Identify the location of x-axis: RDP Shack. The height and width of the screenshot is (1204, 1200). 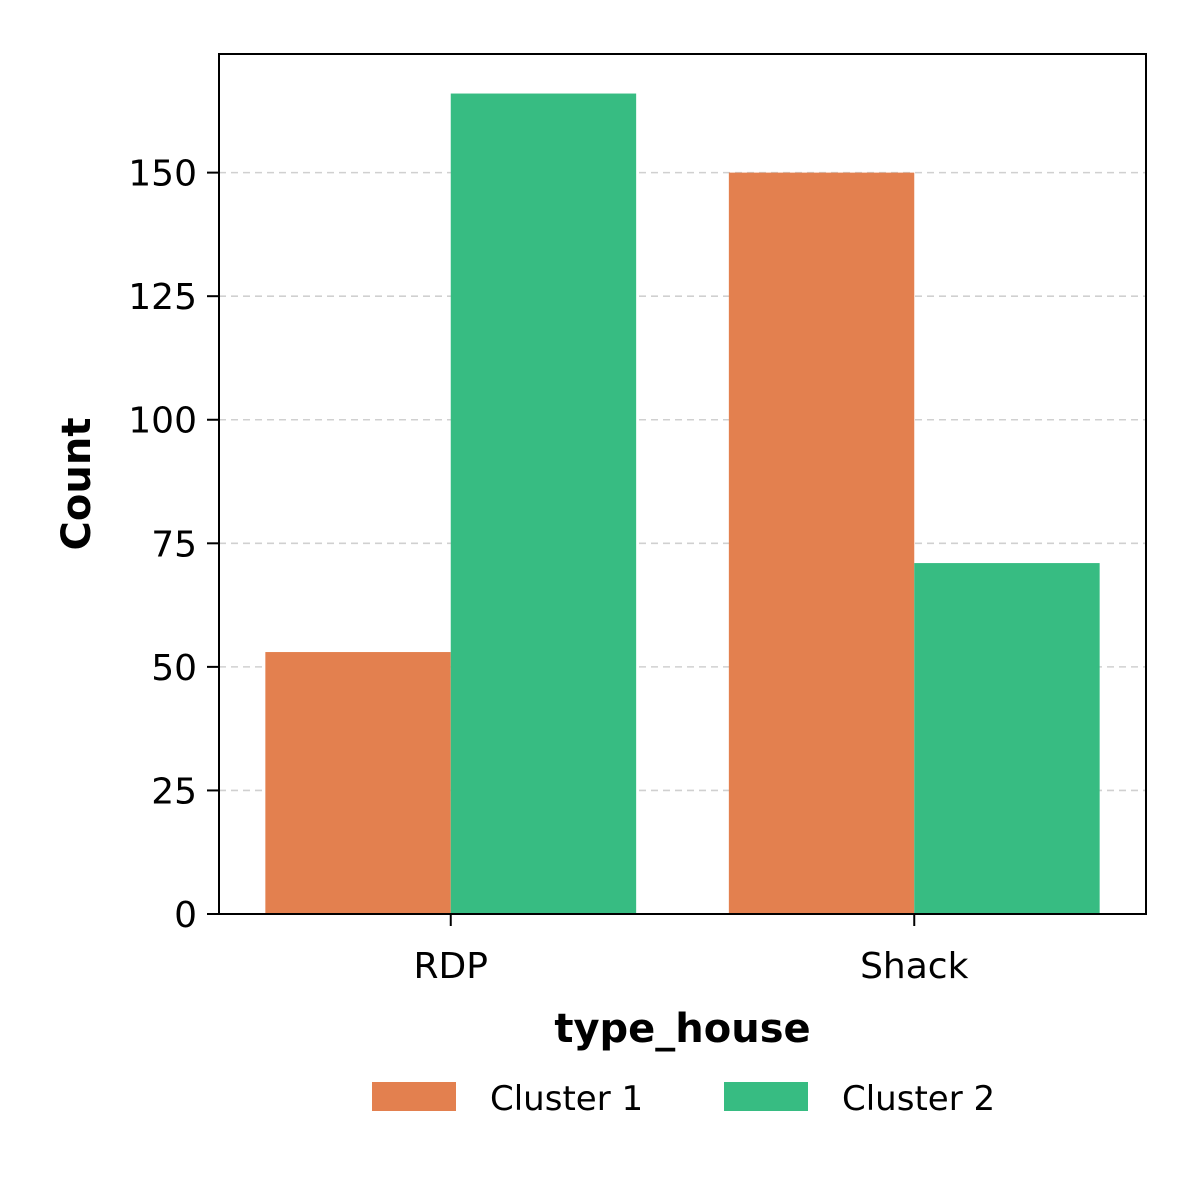
(691, 950).